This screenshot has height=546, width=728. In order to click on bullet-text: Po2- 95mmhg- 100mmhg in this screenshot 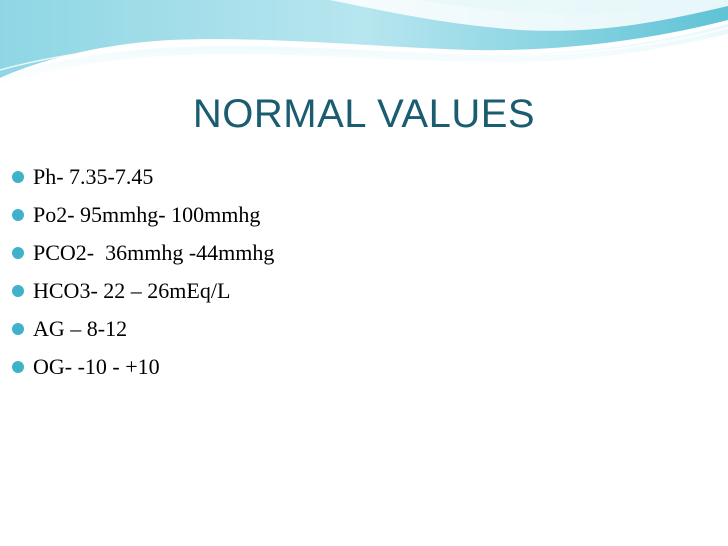, I will do `click(147, 214)`.